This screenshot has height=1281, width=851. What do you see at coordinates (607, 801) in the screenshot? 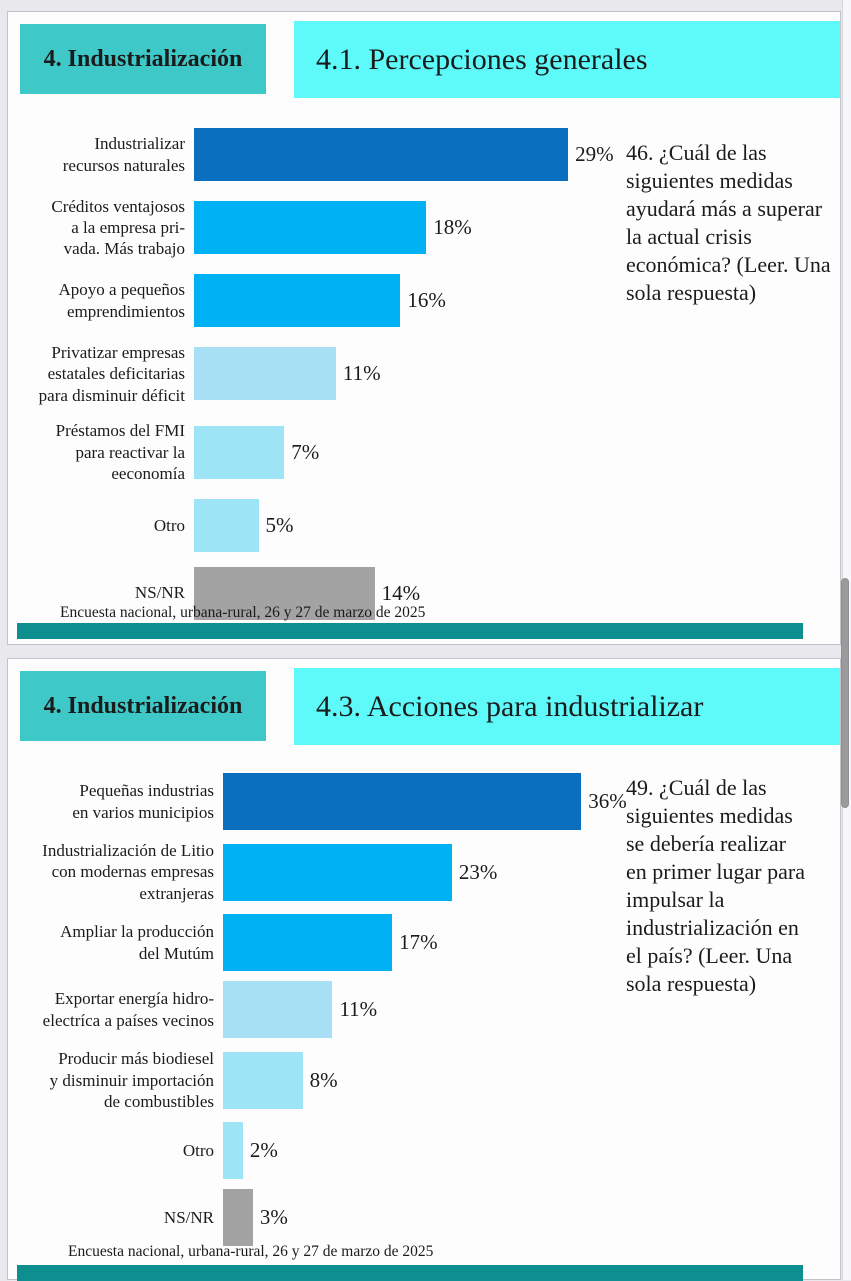
I see `value-label: 36%` at bounding box center [607, 801].